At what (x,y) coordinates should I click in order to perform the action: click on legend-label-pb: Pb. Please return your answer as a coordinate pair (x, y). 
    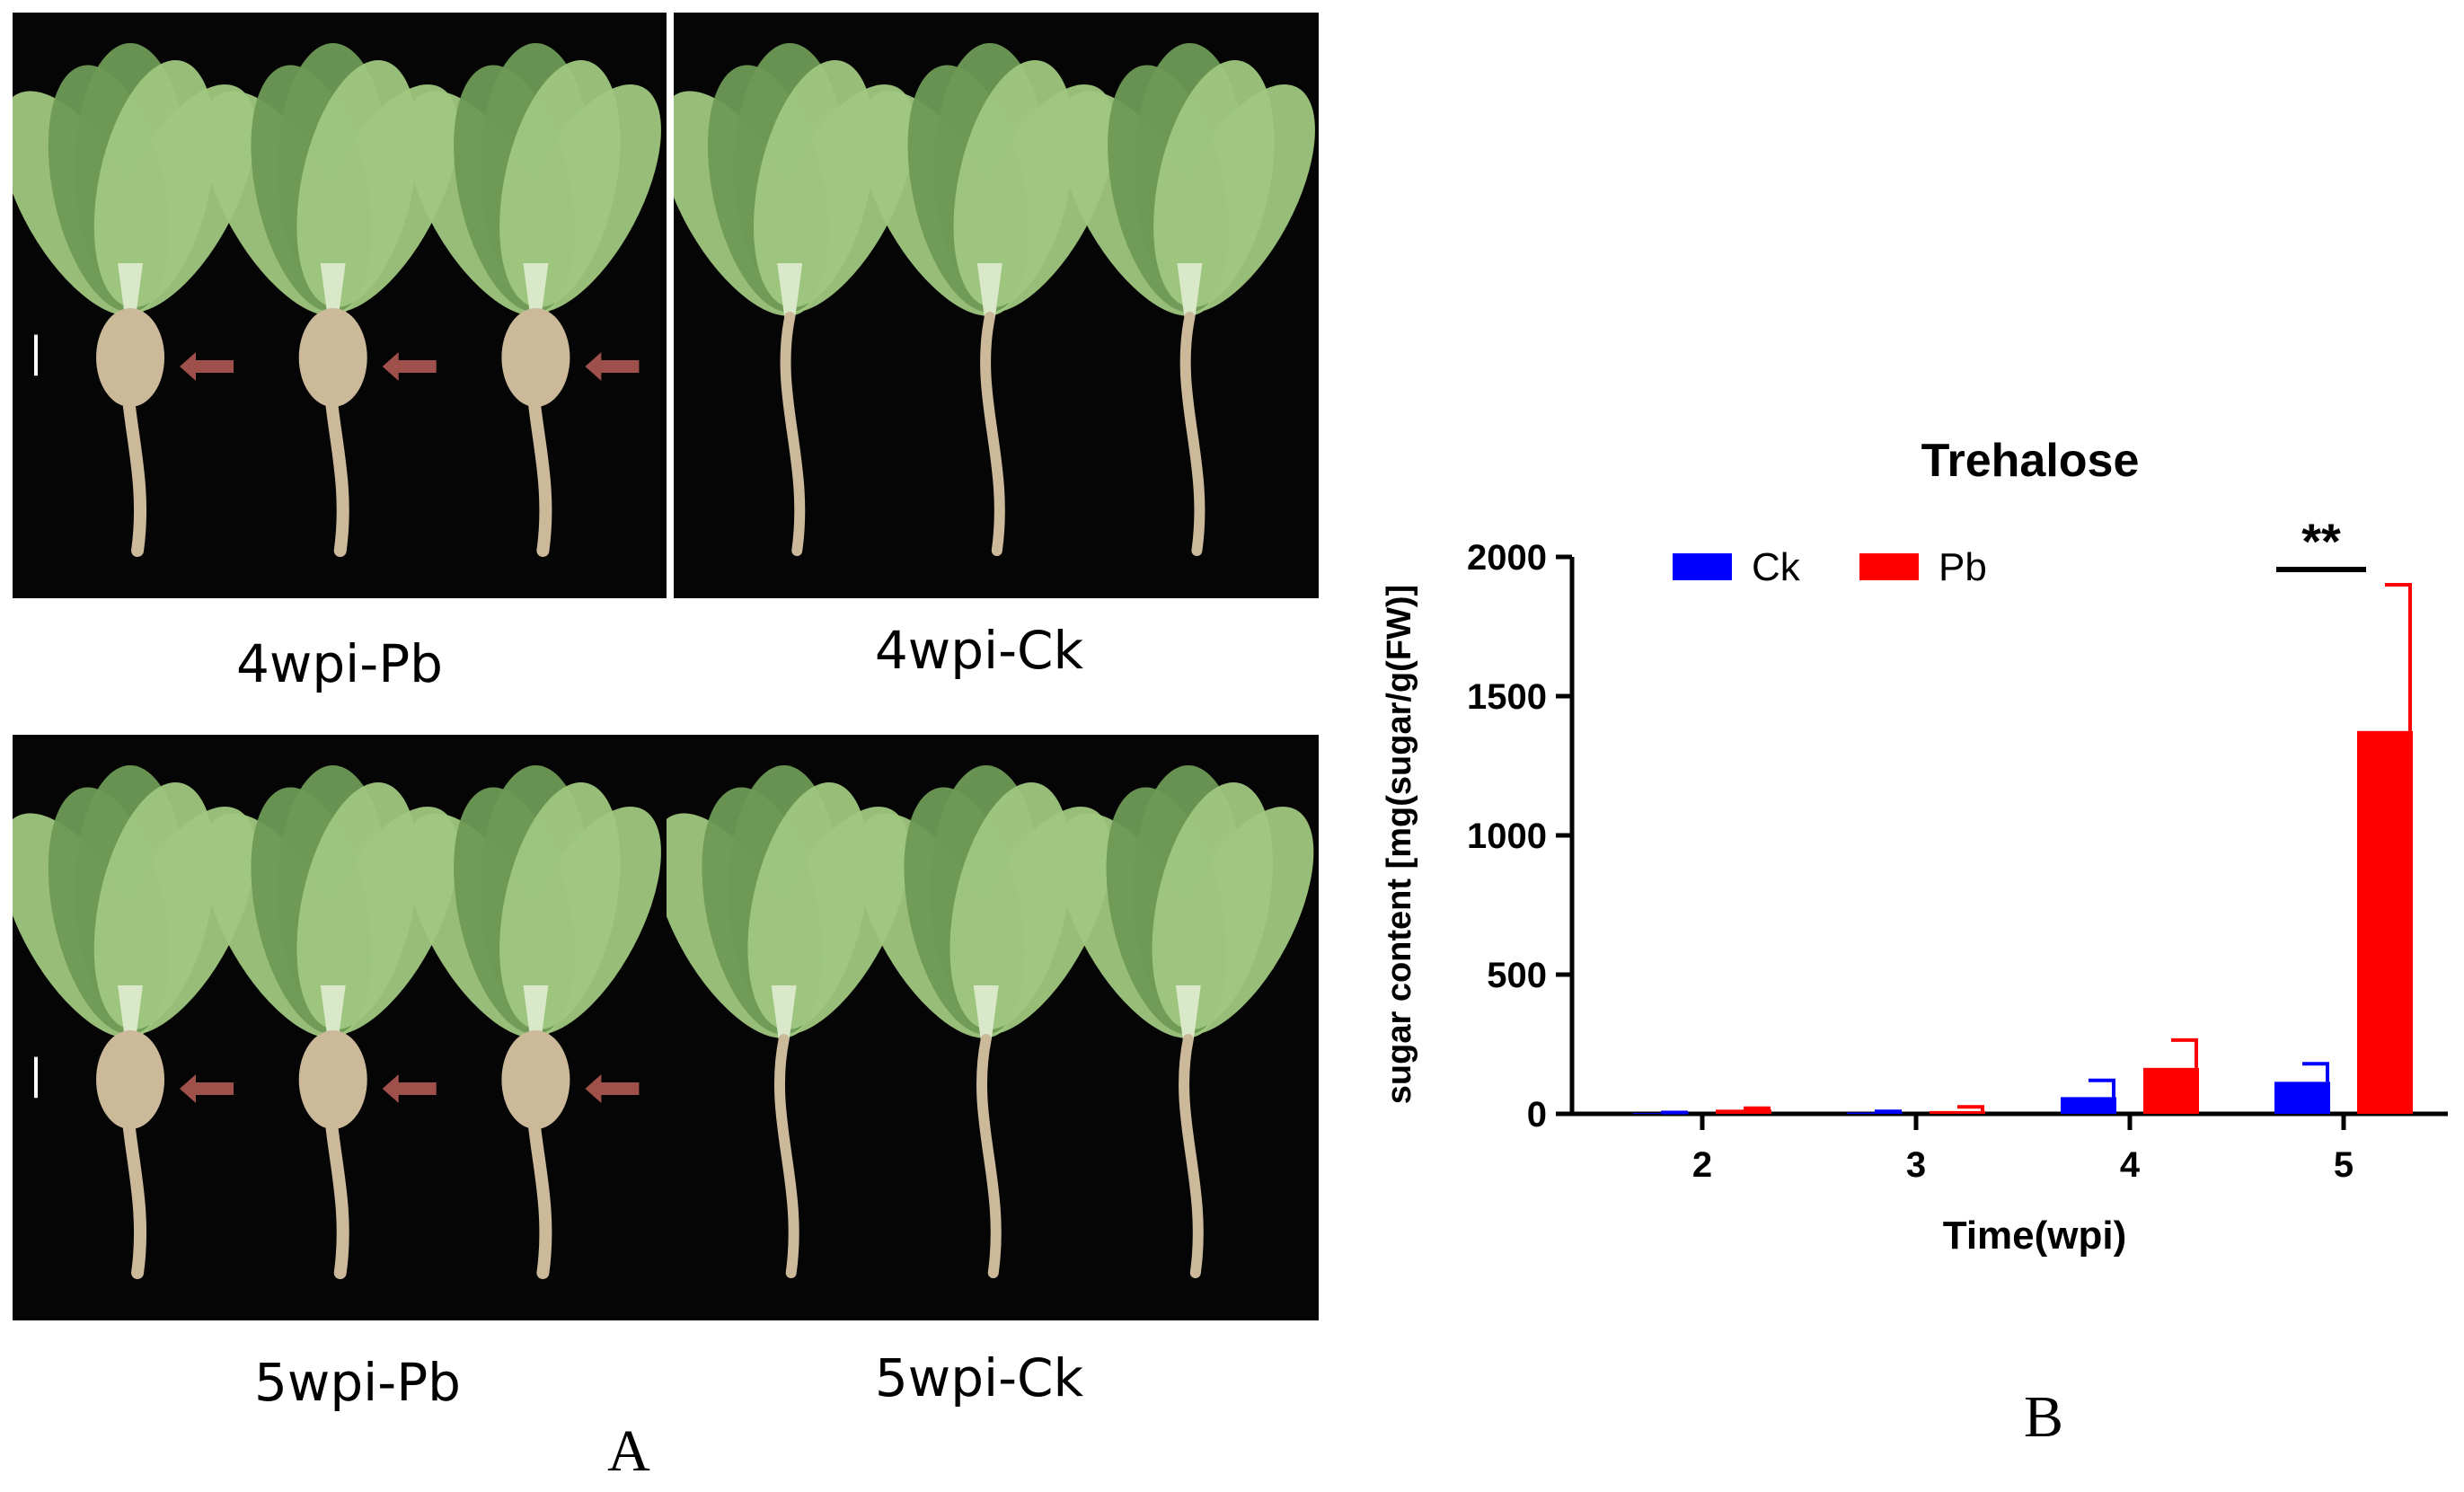
    Looking at the image, I should click on (1963, 567).